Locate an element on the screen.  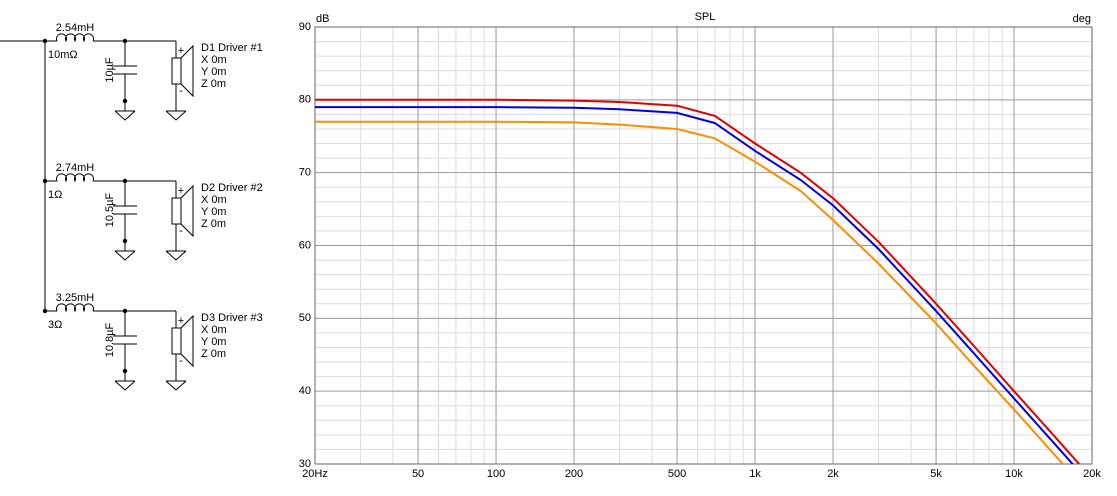
chart-title: SPL is located at coordinates (705, 17).